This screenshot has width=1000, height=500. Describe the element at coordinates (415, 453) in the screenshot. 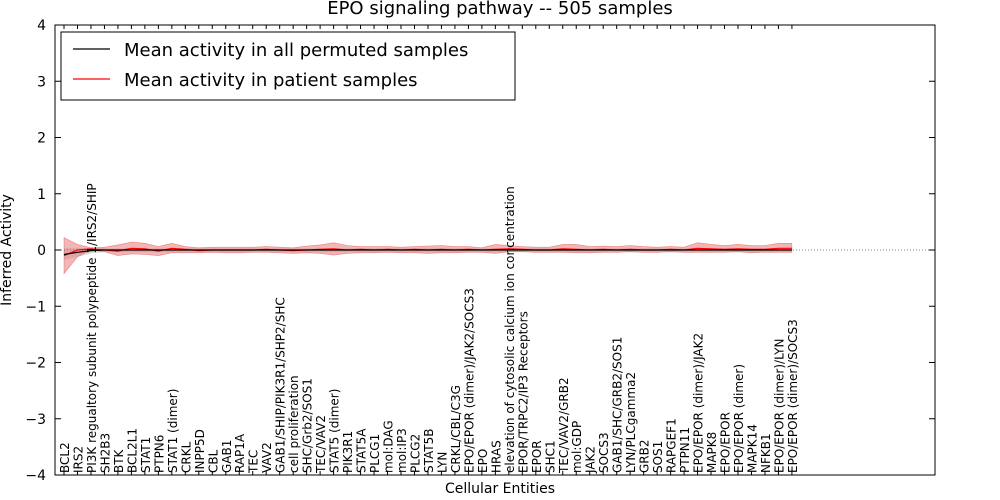

I see `x-tick-label: PLCG2` at that location.